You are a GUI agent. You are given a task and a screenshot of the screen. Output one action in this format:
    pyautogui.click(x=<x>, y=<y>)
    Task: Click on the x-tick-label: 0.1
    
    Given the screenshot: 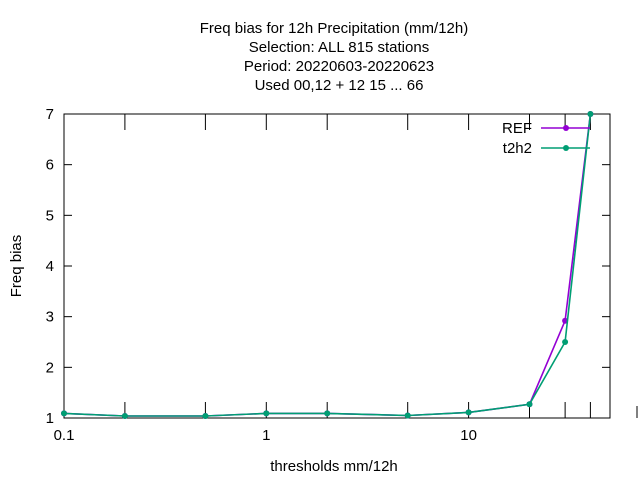 What is the action you would take?
    pyautogui.click(x=64, y=435)
    